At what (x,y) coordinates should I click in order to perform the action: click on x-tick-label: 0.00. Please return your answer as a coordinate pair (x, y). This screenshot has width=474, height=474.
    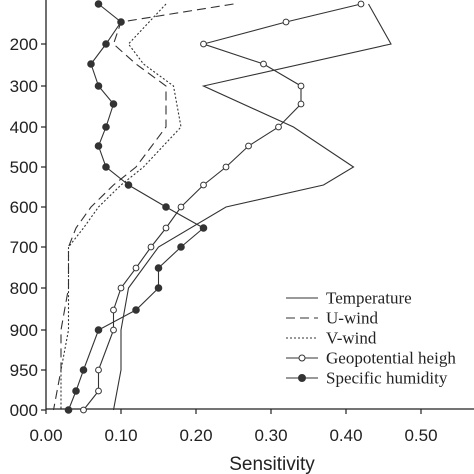
    Looking at the image, I should click on (45, 435).